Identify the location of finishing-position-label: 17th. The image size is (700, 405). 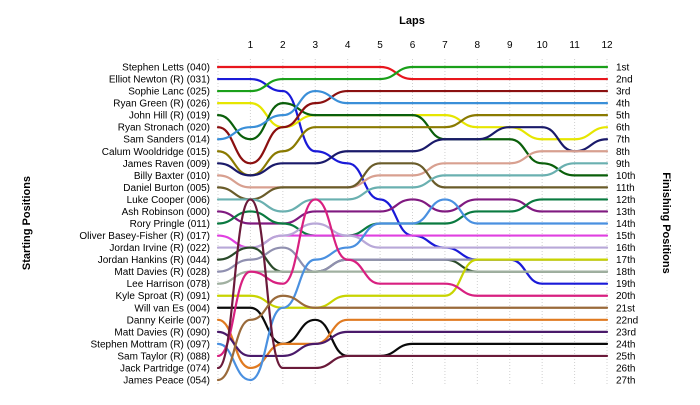
(625, 260).